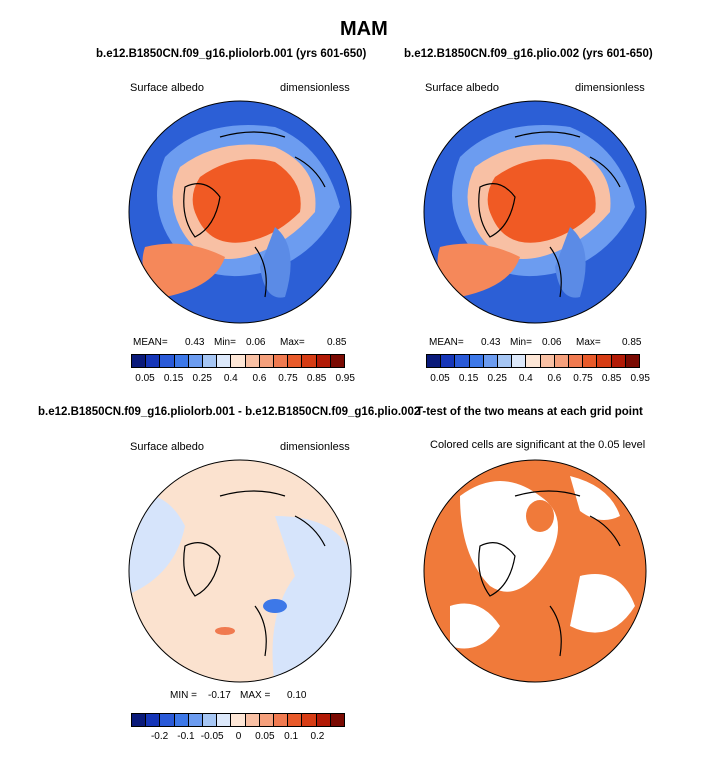  I want to click on colorbar-ticks-panel-3: -0.2 -0.1 -0.05 0 0.05 0.1 0.2, so click(238, 737).